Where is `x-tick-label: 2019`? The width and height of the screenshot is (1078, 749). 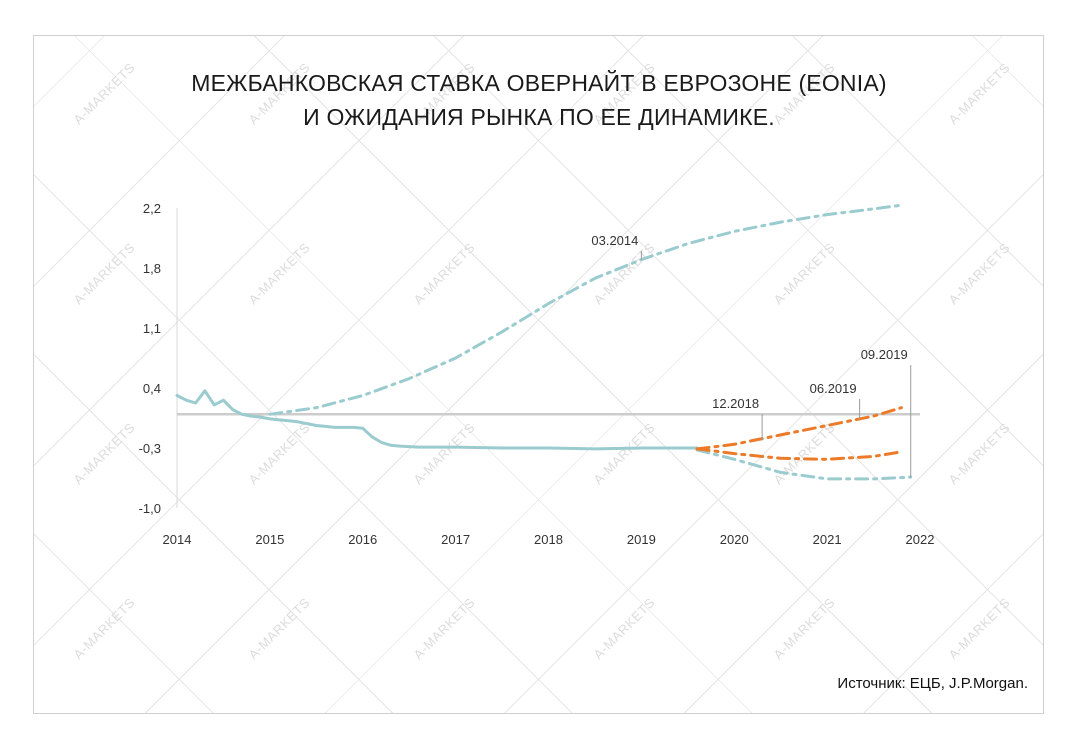 x-tick-label: 2019 is located at coordinates (641, 539).